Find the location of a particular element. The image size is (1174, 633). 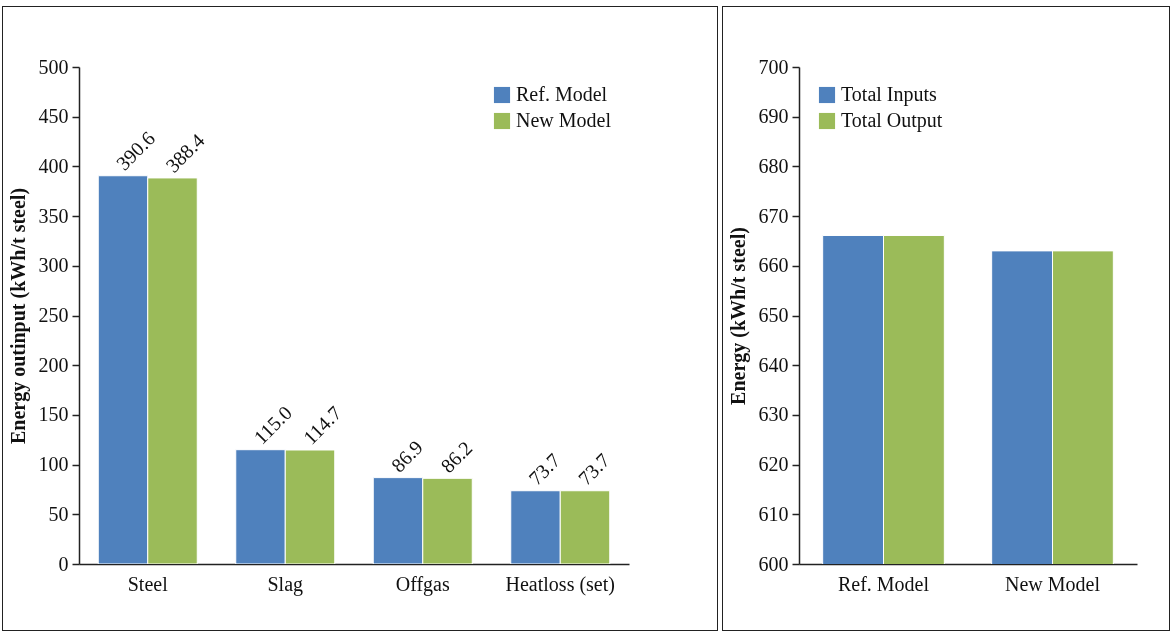

y-tick-label: 0 is located at coordinates (63, 563).